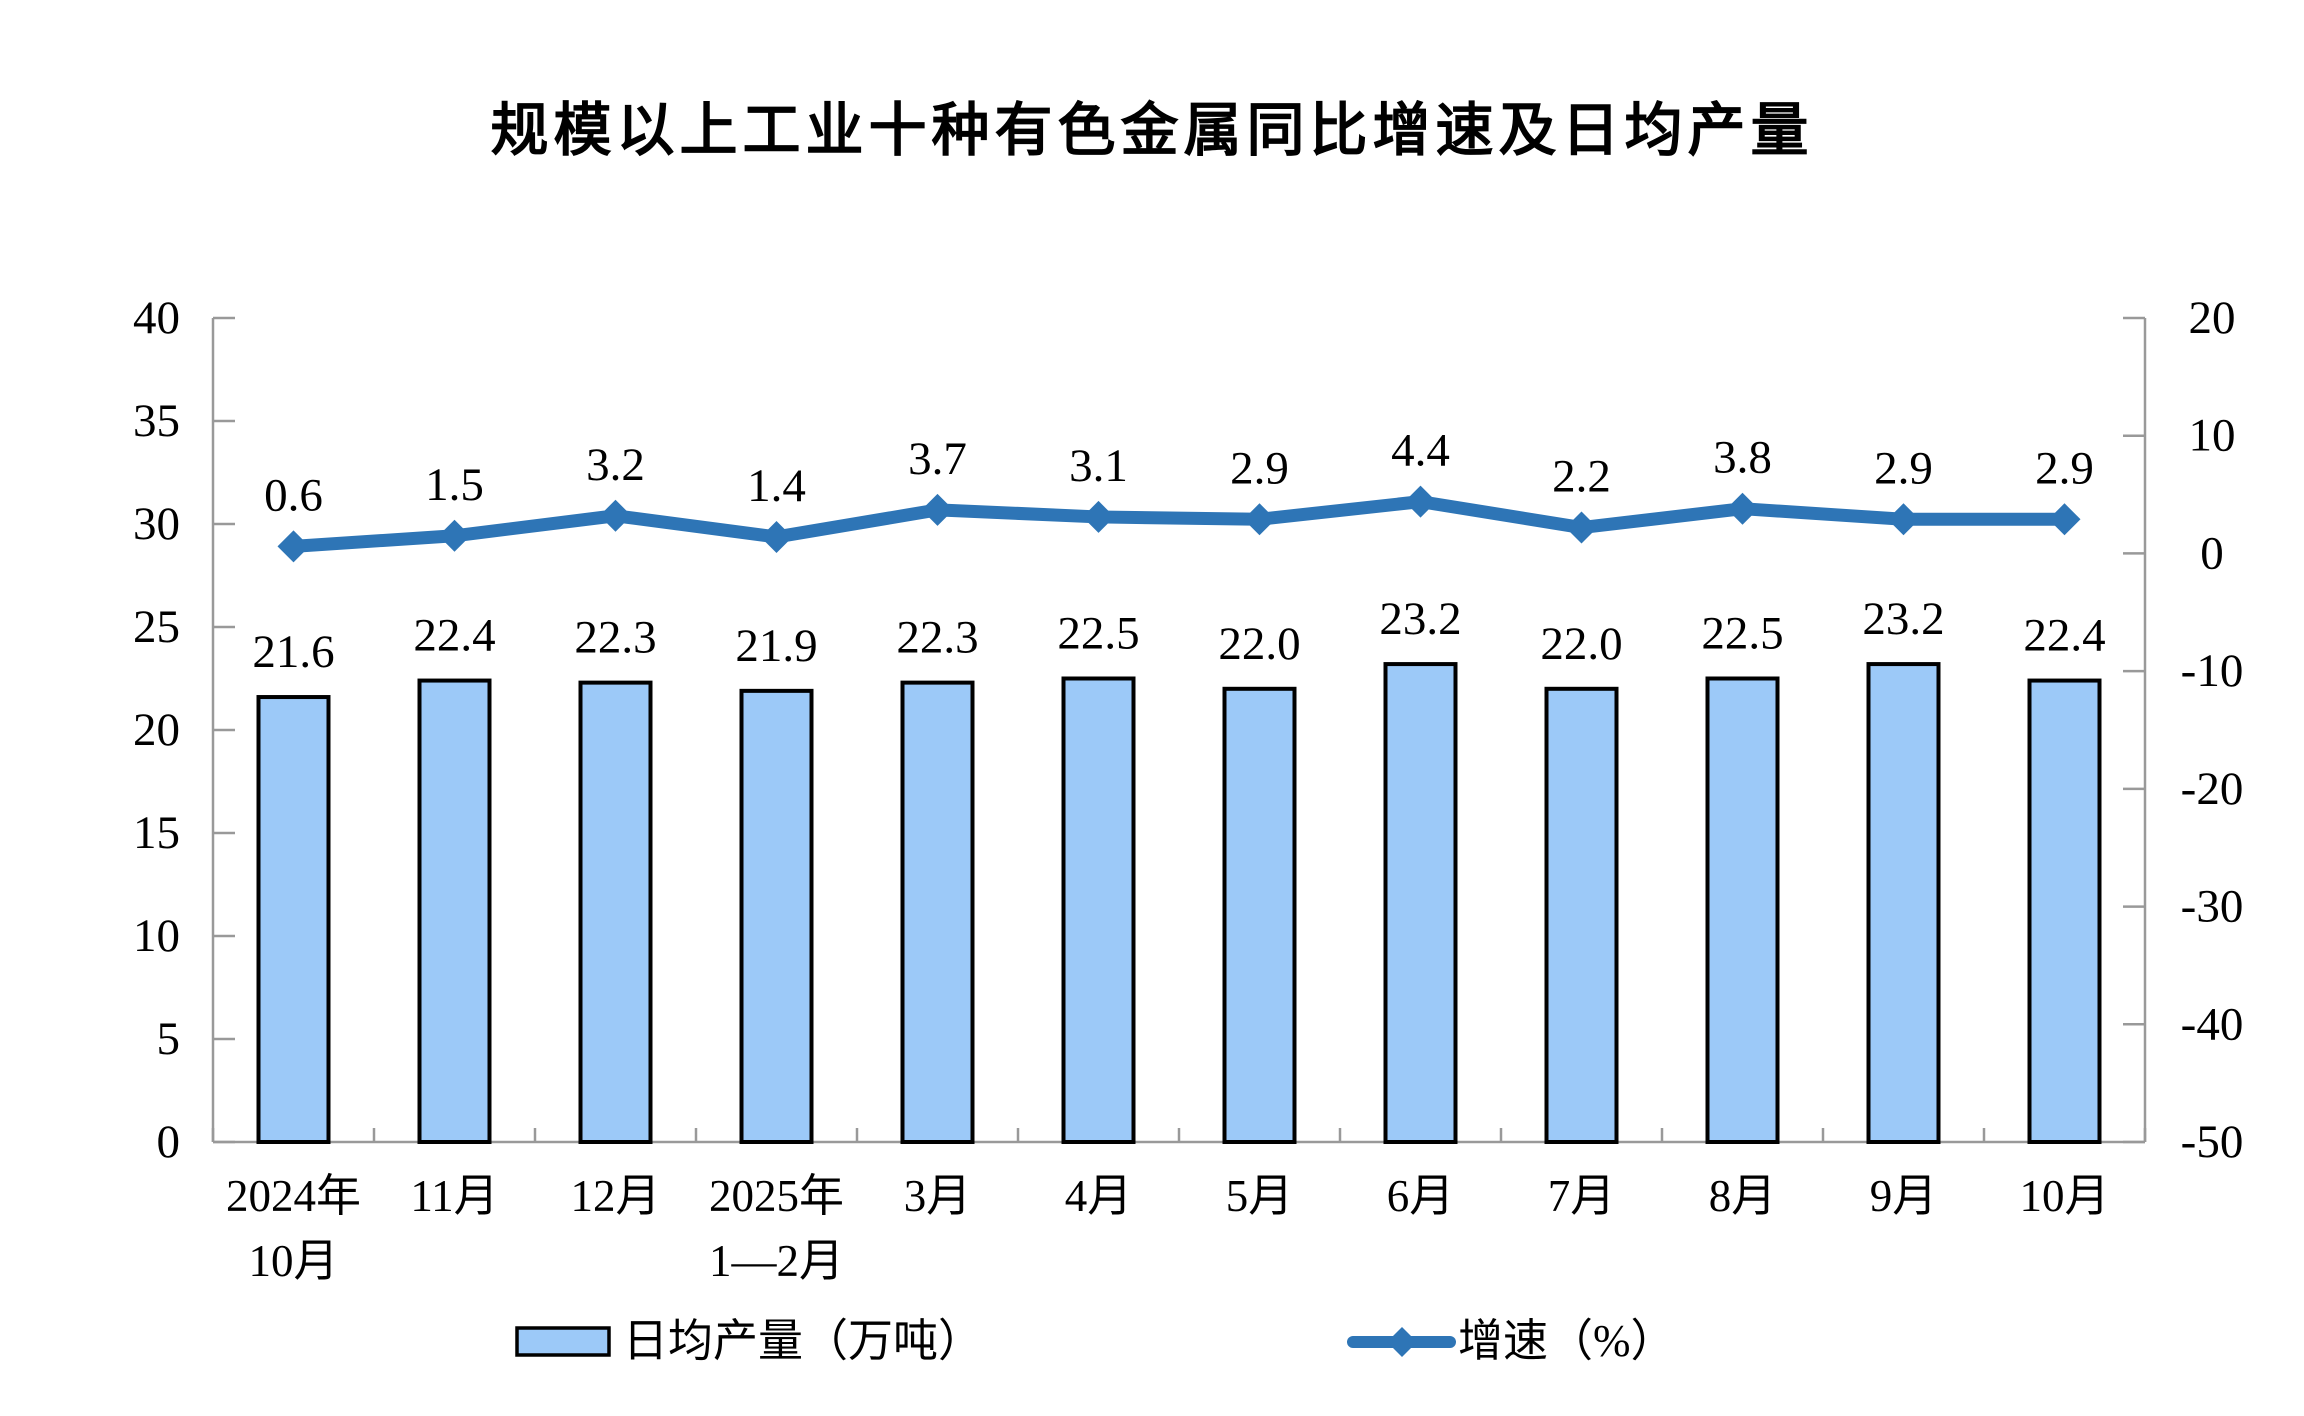  What do you see at coordinates (563, 1341) in the screenshot?
I see `legend-bar-swatch` at bounding box center [563, 1341].